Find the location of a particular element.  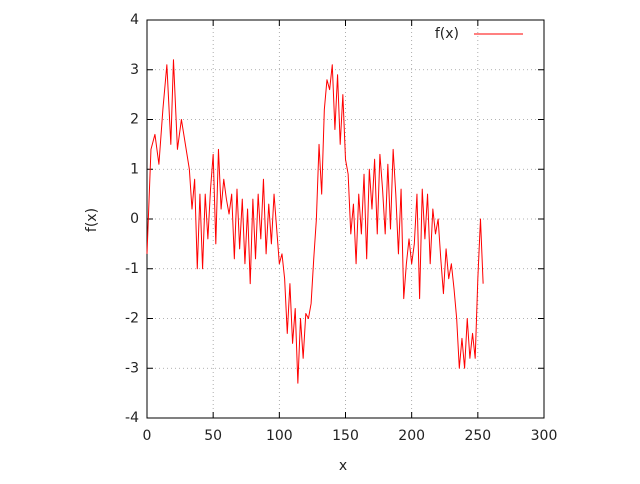

x-tick-label: 300 is located at coordinates (544, 436).